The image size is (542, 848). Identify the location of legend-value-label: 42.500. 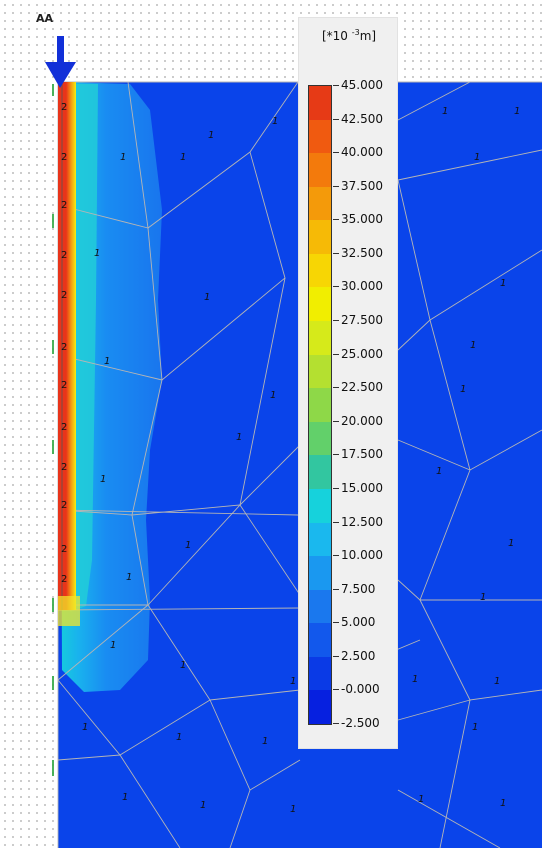
(362, 118).